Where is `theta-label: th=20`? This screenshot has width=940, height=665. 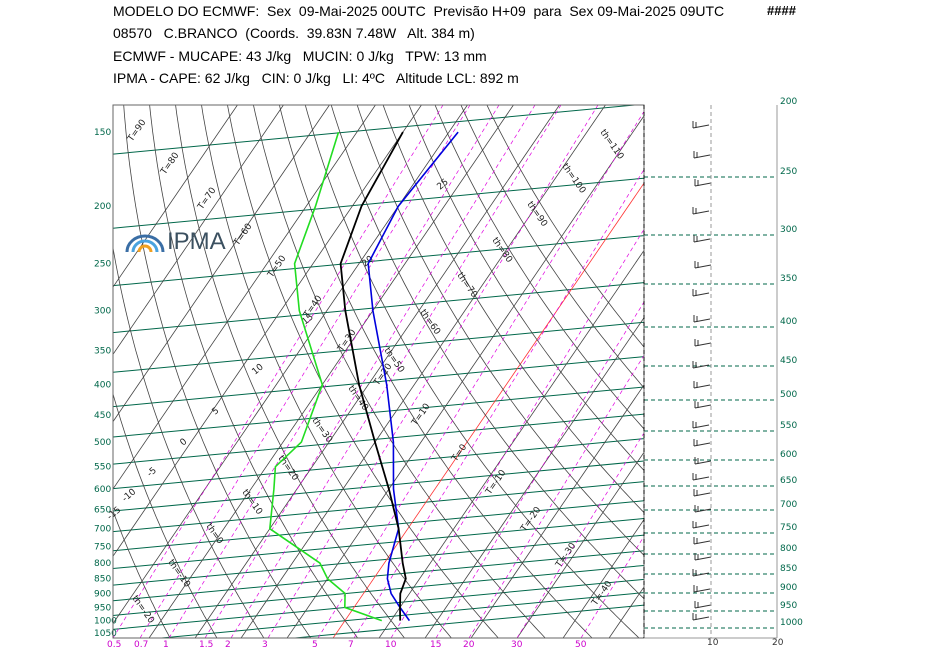 theta-label: th=20 is located at coordinates (288, 468).